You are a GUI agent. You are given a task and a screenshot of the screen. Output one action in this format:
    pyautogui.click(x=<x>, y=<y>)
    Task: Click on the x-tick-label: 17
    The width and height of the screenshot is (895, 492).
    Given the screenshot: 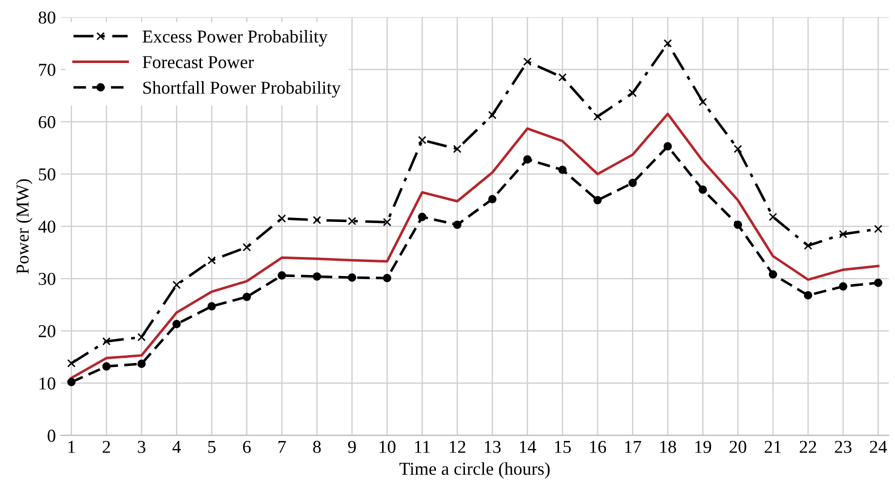 What is the action you would take?
    pyautogui.click(x=633, y=446)
    